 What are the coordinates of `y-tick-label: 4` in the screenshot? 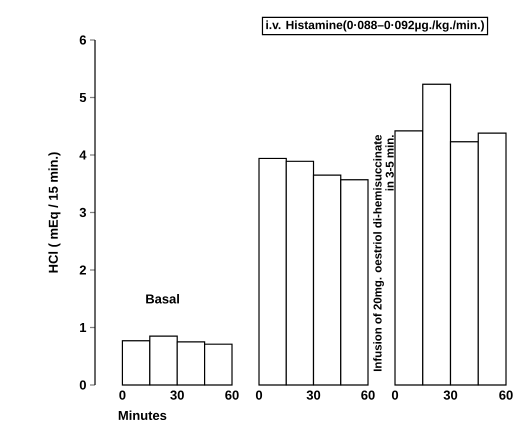 It's located at (82, 155).